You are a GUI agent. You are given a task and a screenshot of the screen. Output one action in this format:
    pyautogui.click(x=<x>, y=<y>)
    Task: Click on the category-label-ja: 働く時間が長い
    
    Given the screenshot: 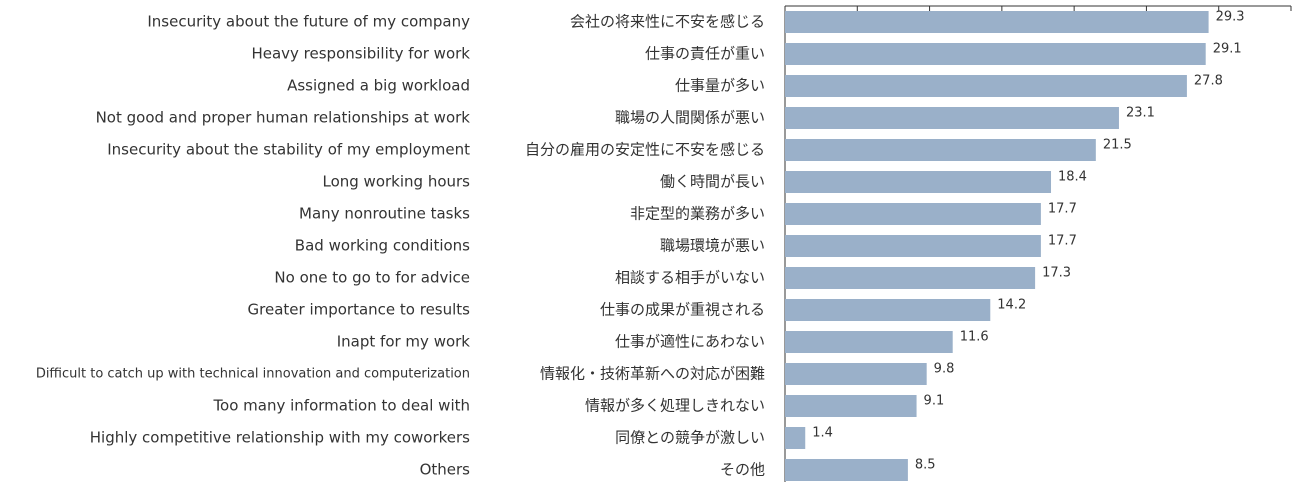 What is the action you would take?
    pyautogui.click(x=712, y=182)
    